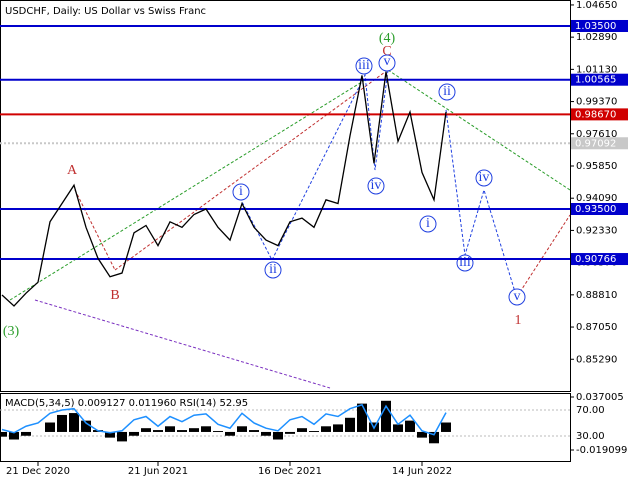 Image resolution: width=640 pixels, height=480 pixels. Describe the element at coordinates (596, 134) in the screenshot. I see `y-tick-label: 0.97610` at that location.